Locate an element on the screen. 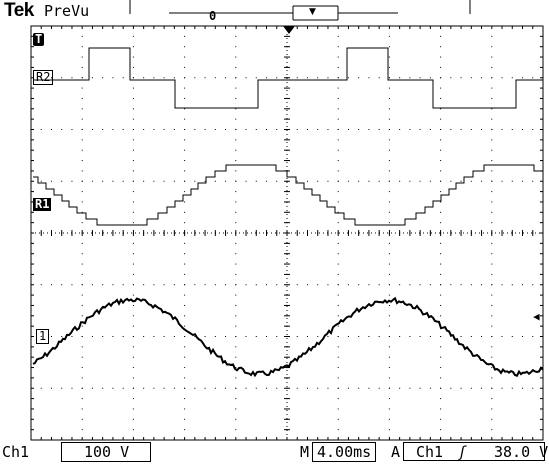 The width and height of the screenshot is (549, 468). trigger-slope-icon: ʃ is located at coordinates (463, 452).